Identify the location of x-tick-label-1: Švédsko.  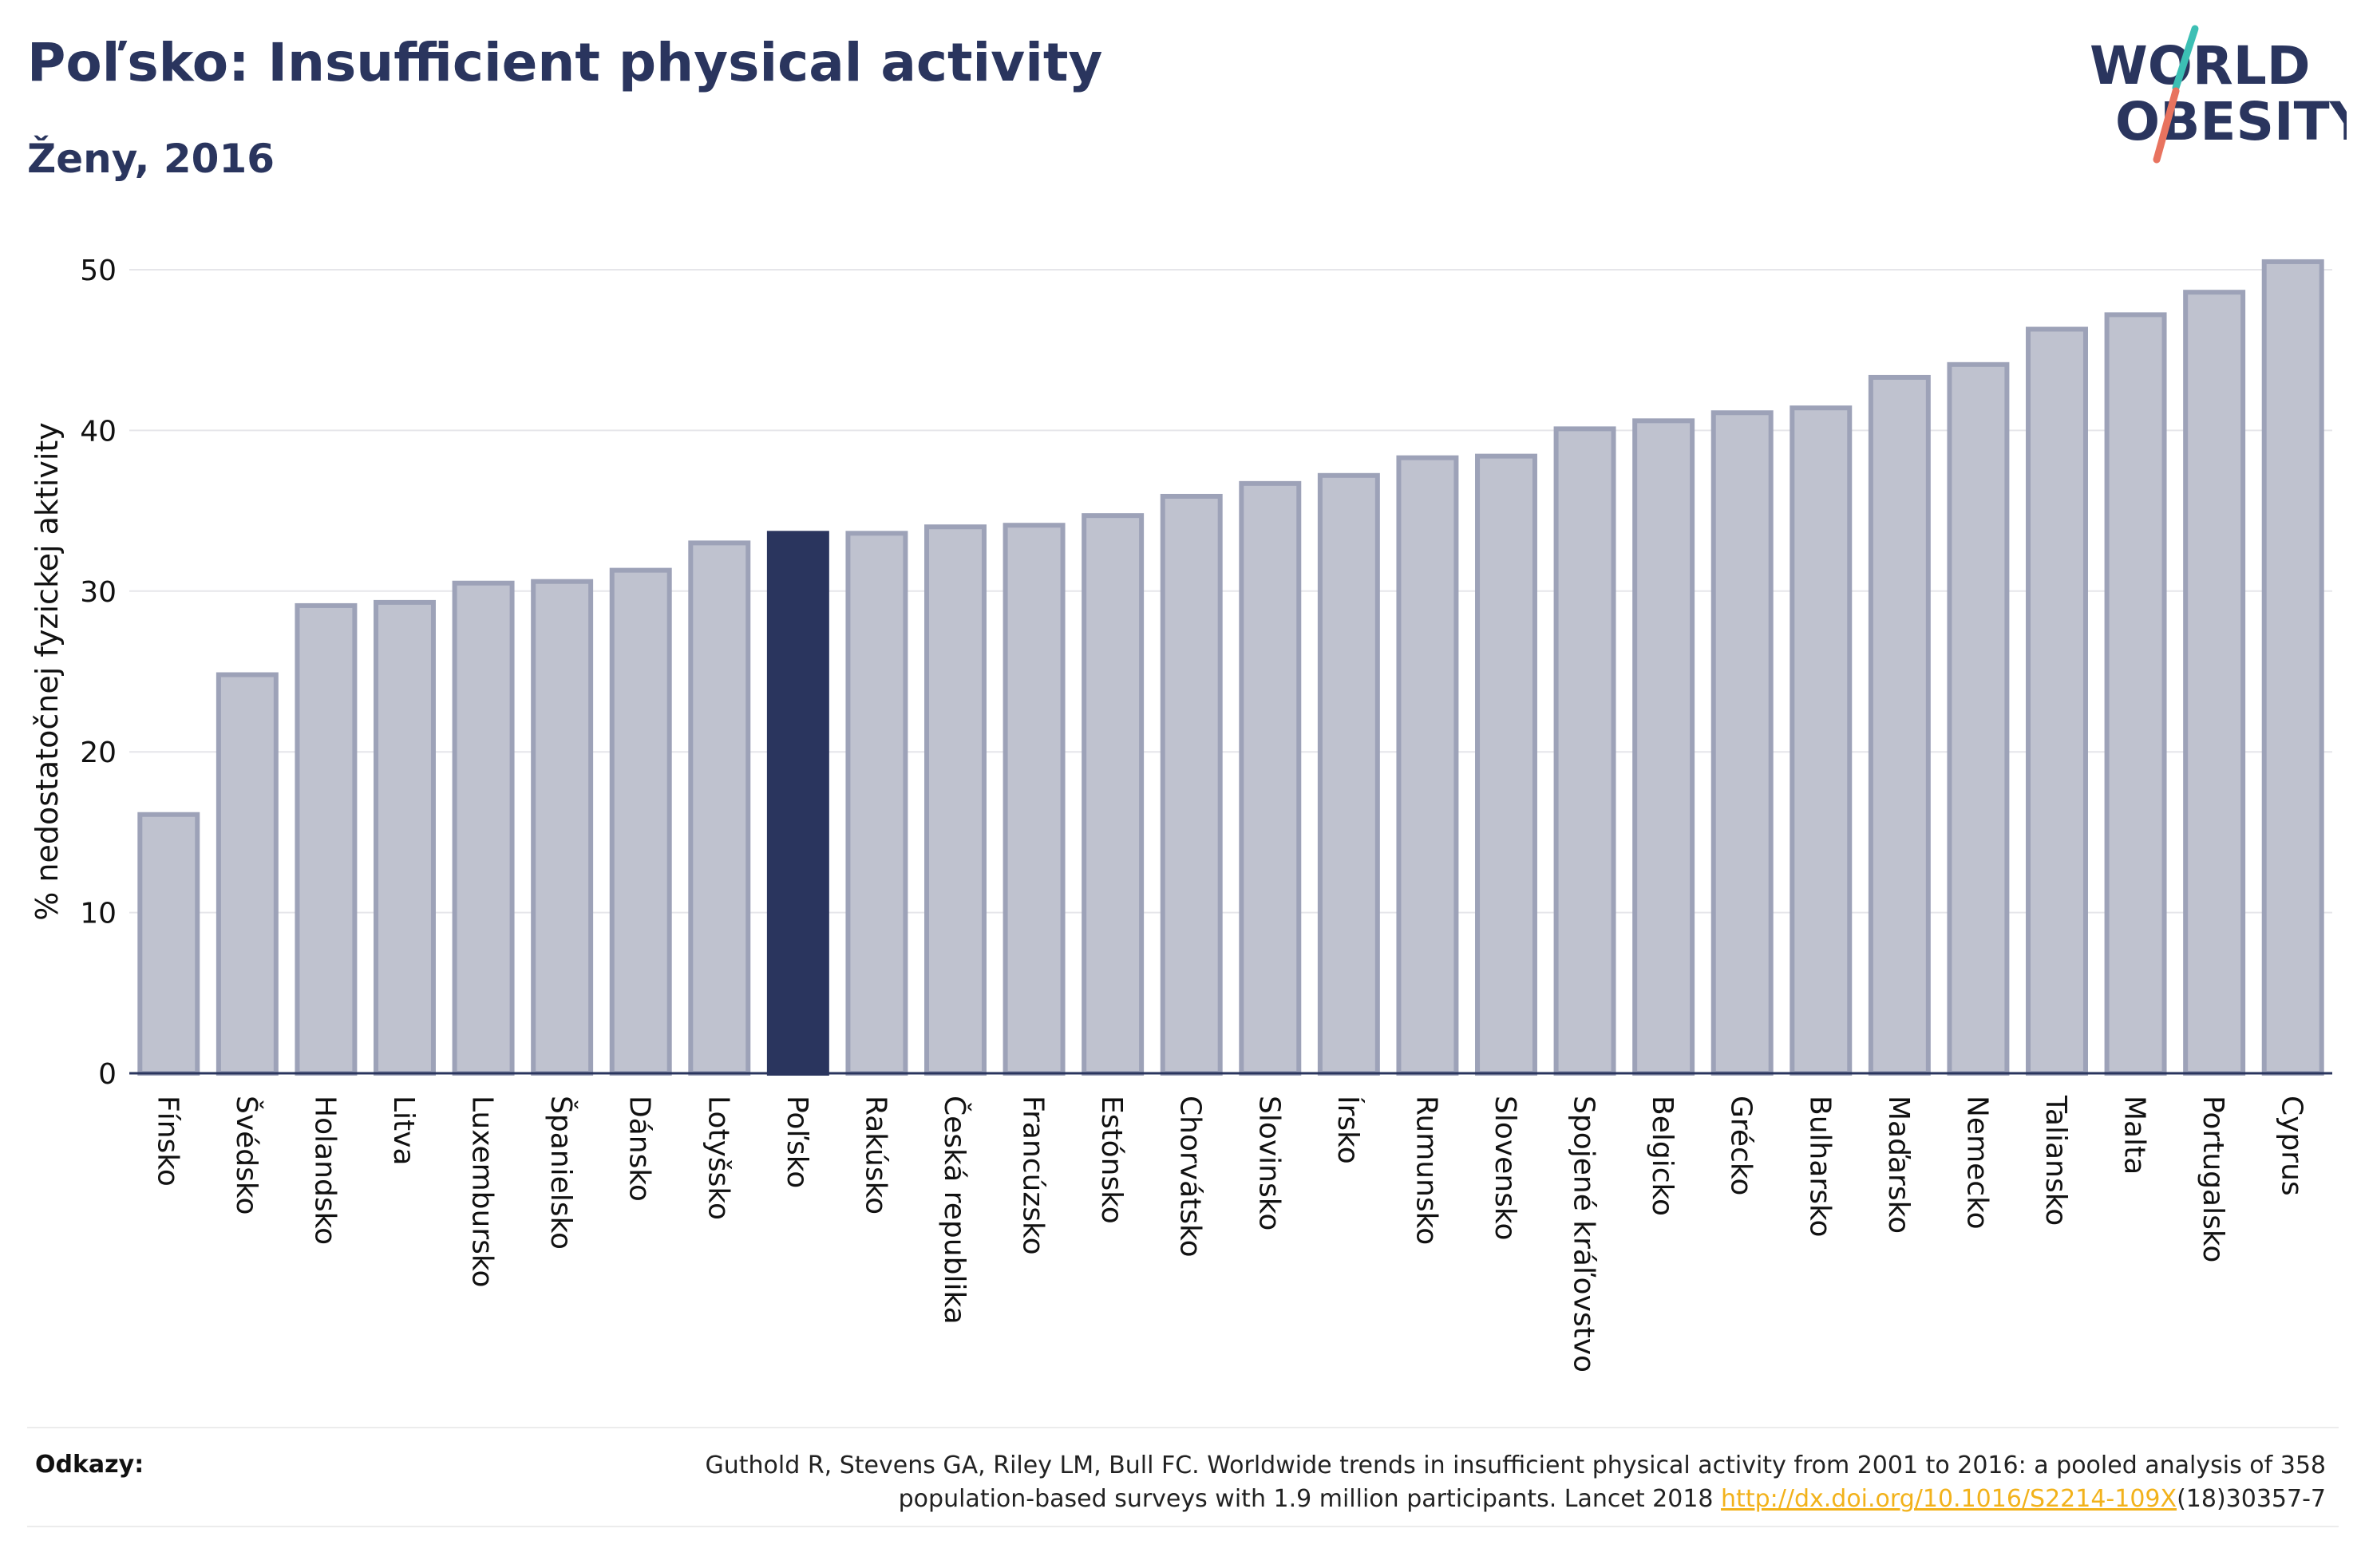
(246, 1155).